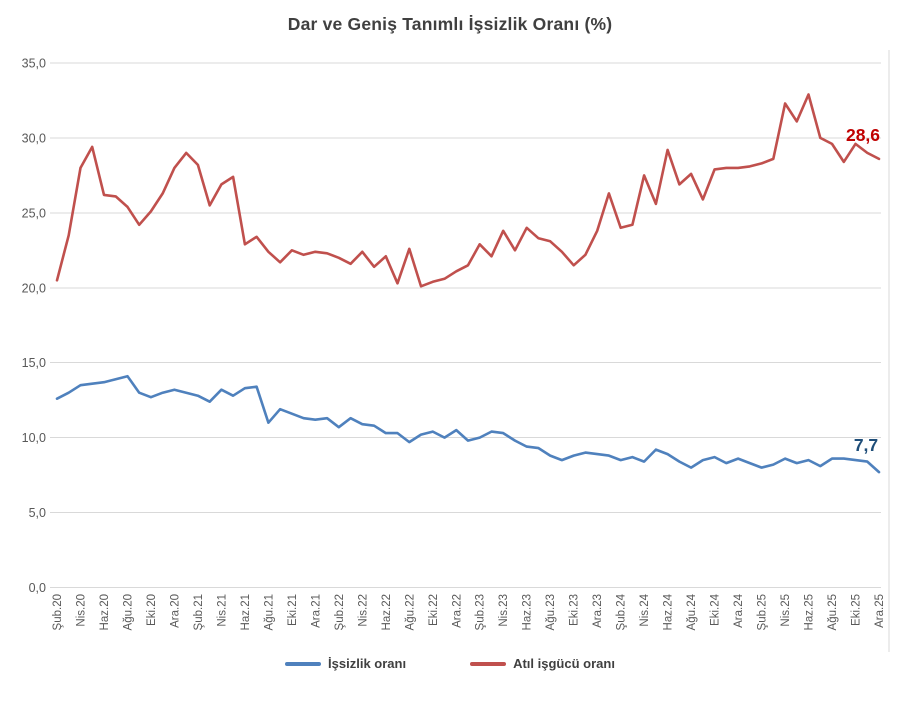 This screenshot has width=900, height=718. What do you see at coordinates (37, 588) in the screenshot?
I see `y-axis-tick-label: 0,0` at bounding box center [37, 588].